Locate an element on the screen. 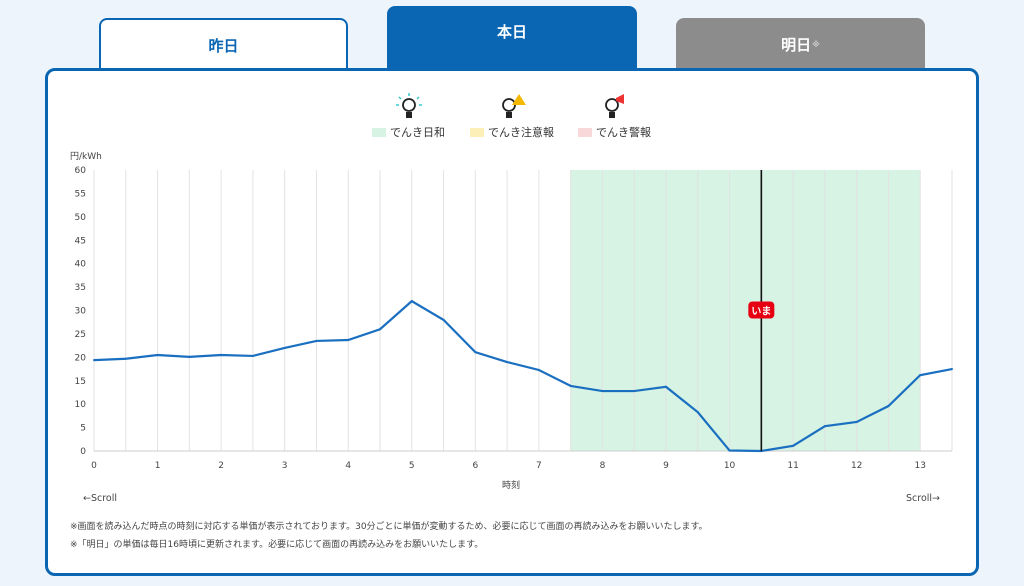  y-tick-label: 60 is located at coordinates (81, 171).